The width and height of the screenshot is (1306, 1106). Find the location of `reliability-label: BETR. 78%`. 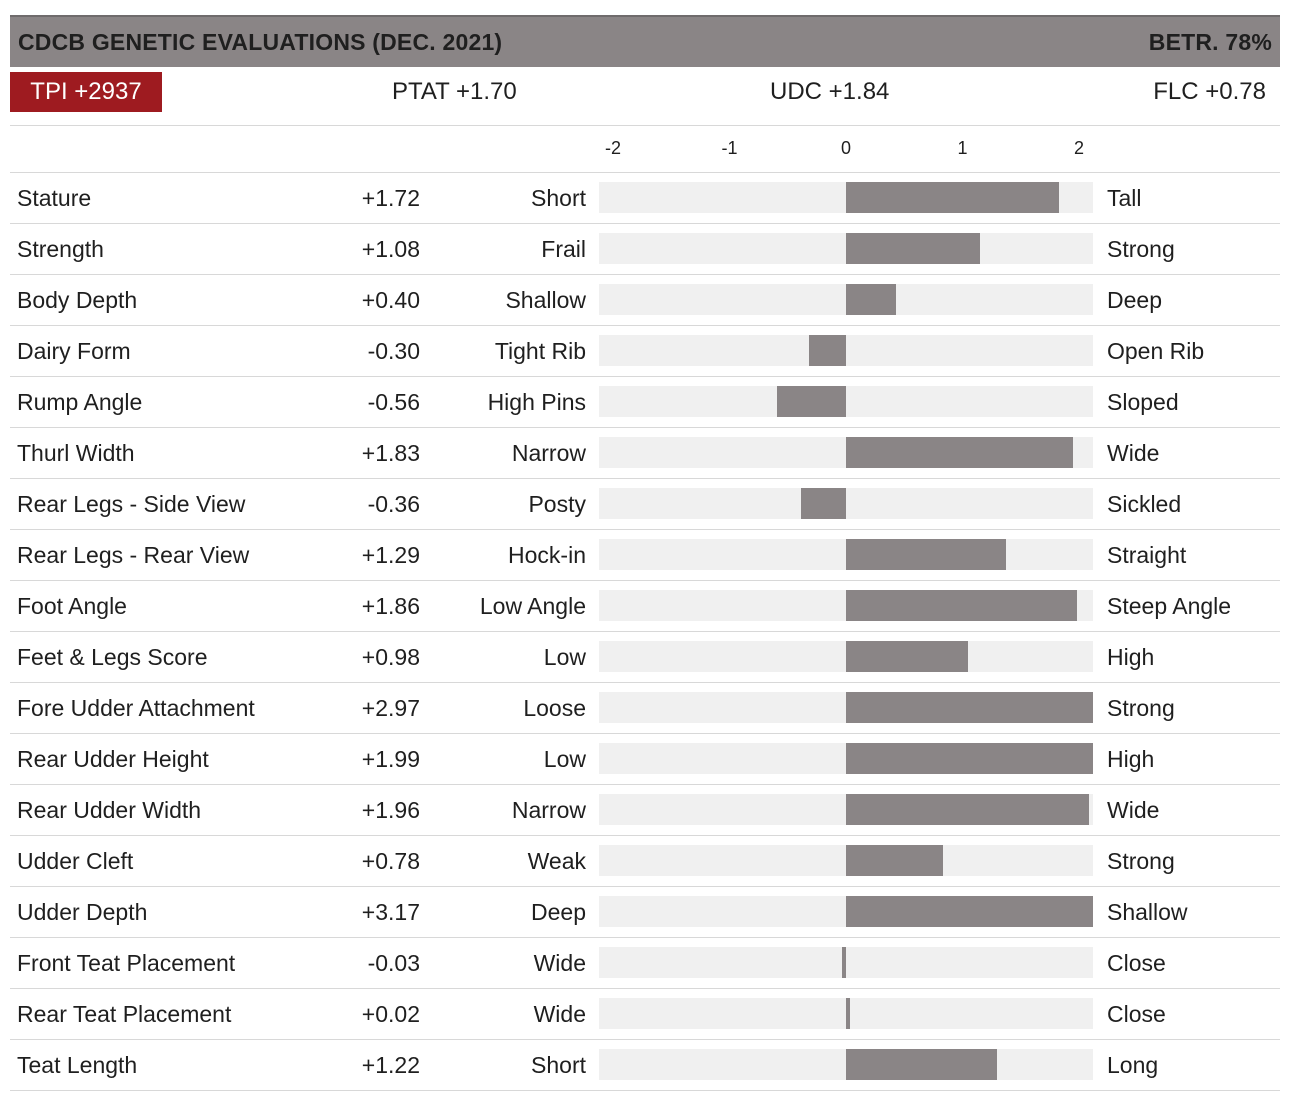

reliability-label: BETR. 78% is located at coordinates (1210, 41).